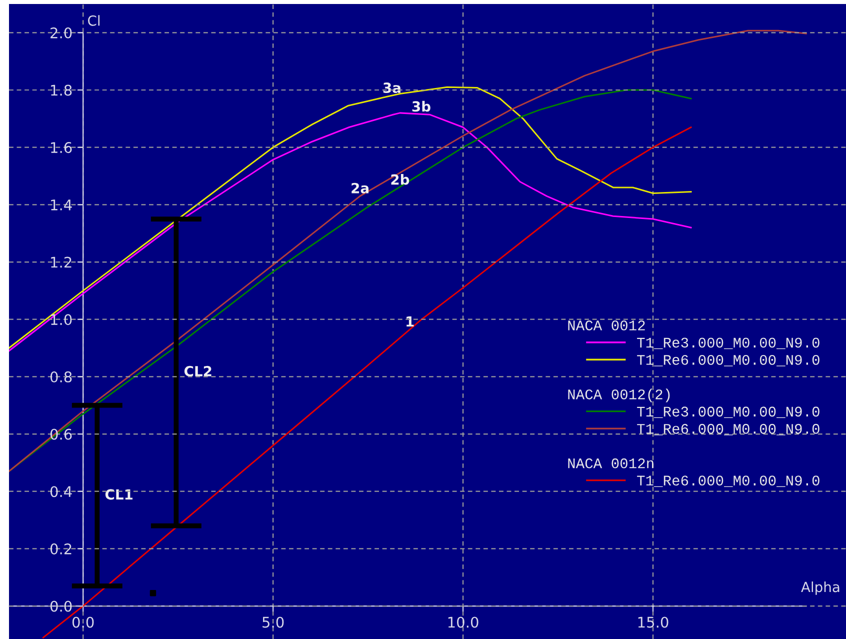  I want to click on y-tick-label: 1.8, so click(61, 90).